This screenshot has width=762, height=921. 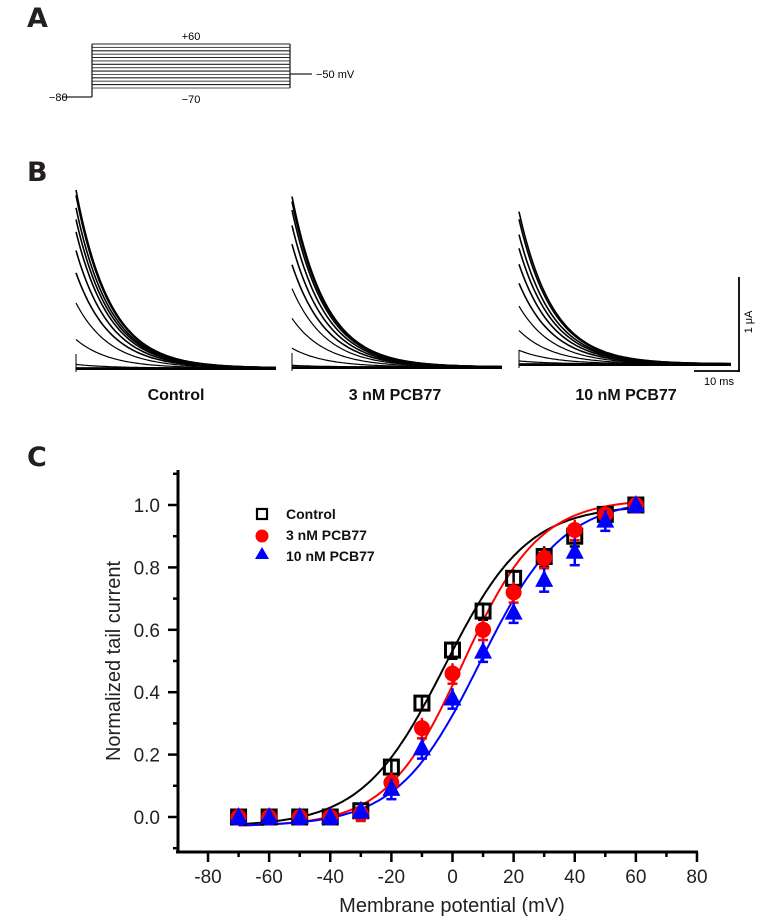 I want to click on x-tick-label: -40, so click(x=330, y=877).